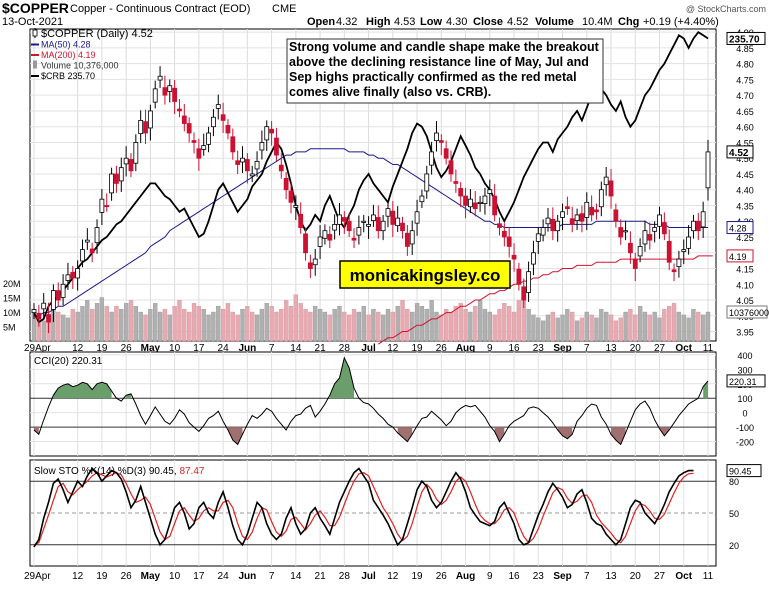 The height and width of the screenshot is (591, 769). What do you see at coordinates (745, 65) in the screenshot?
I see `price-y-tick-label: 4.80` at bounding box center [745, 65].